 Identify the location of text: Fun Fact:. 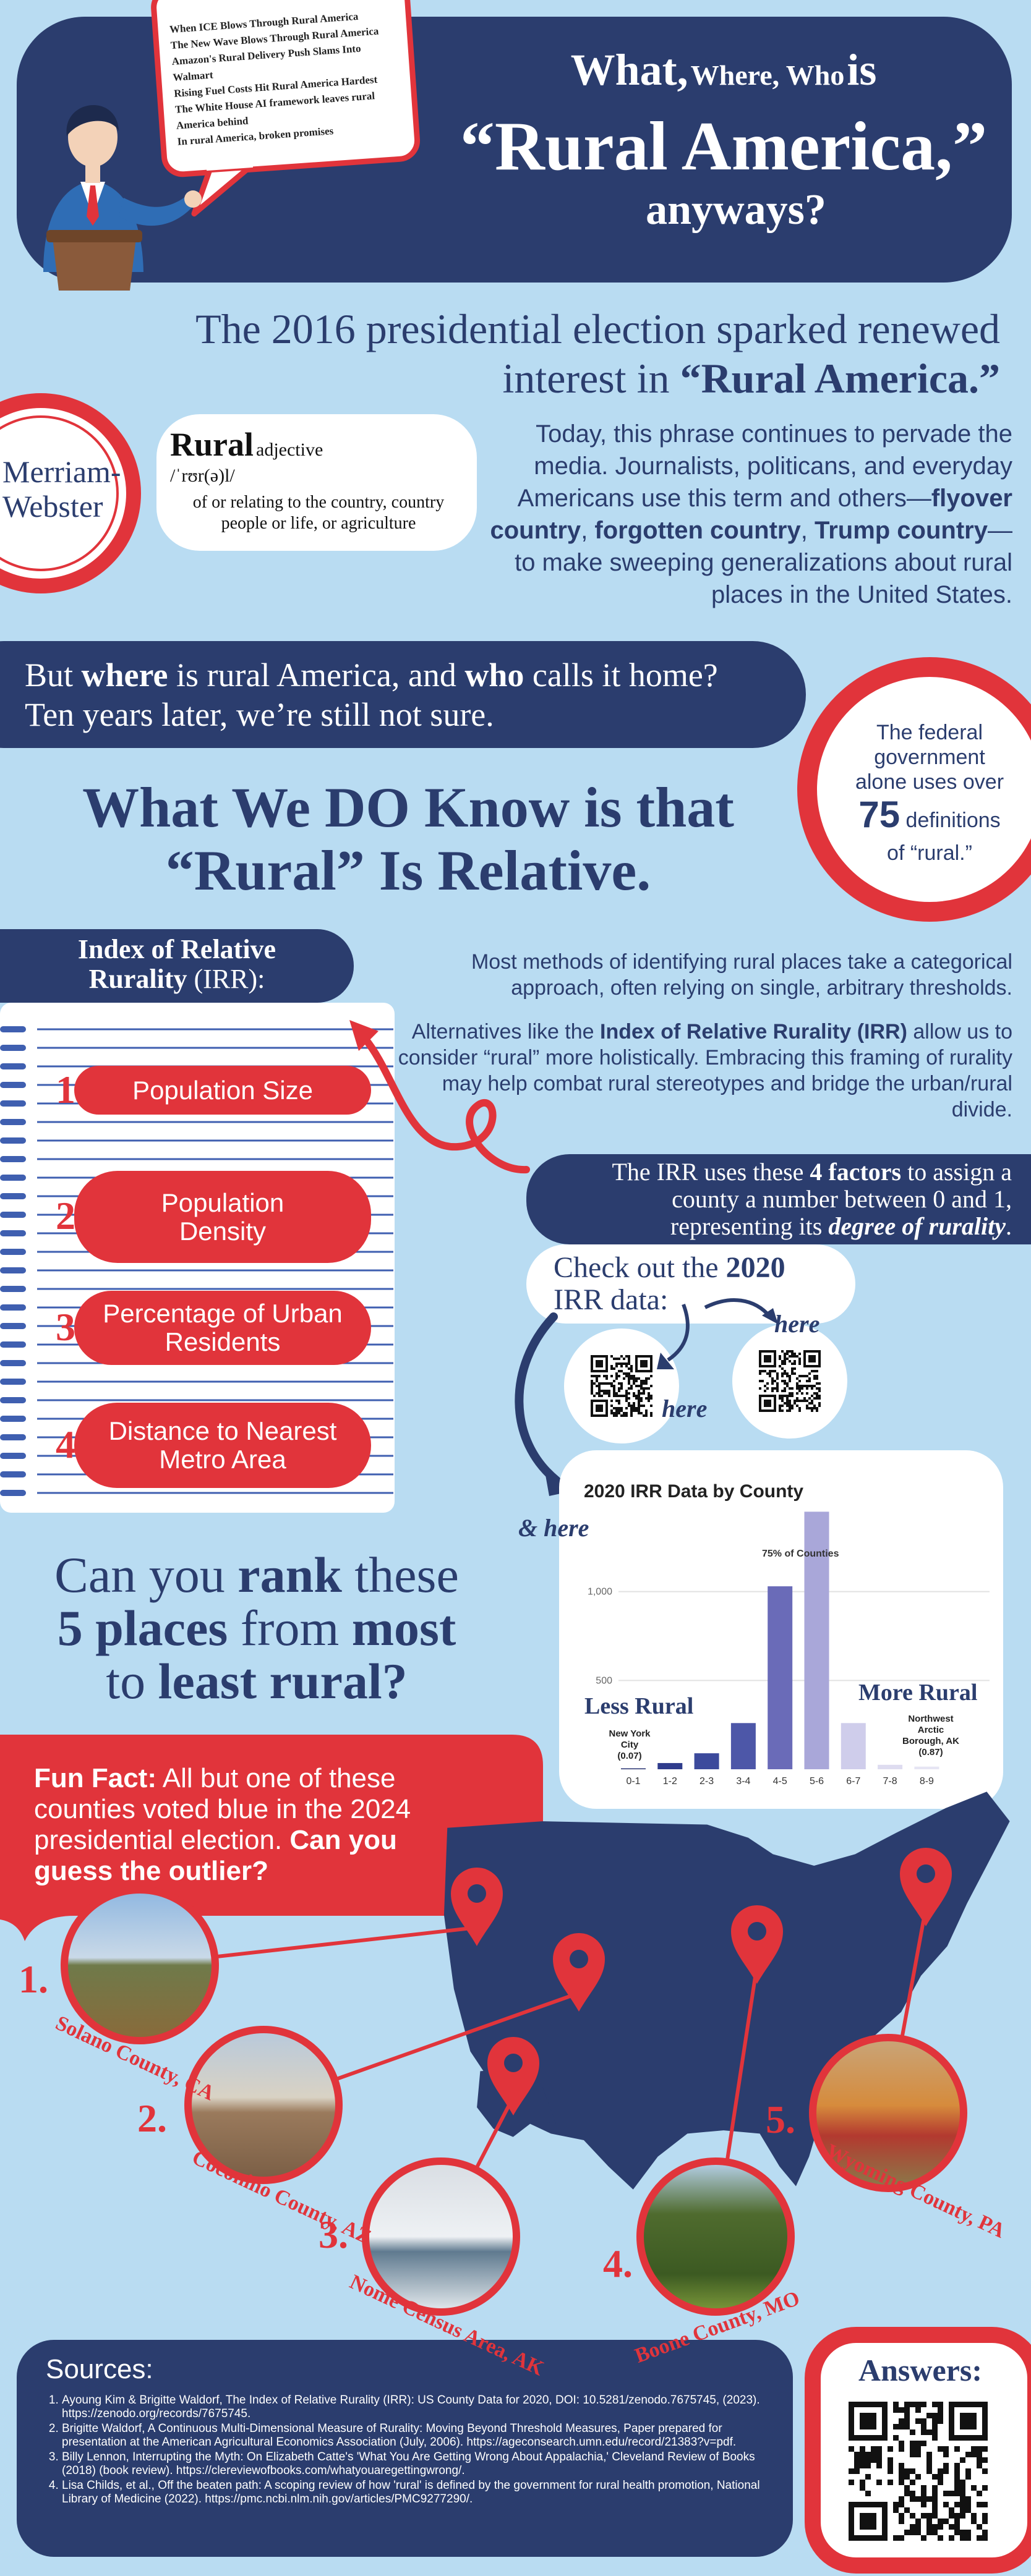
(95, 1778).